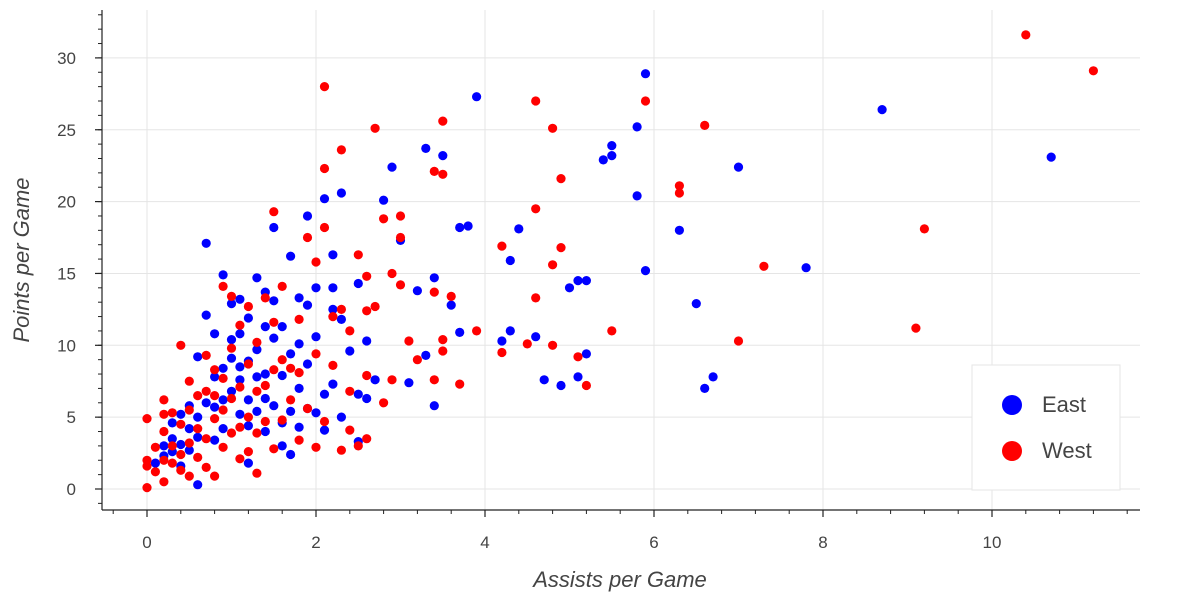 The image size is (1200, 600). What do you see at coordinates (992, 542) in the screenshot?
I see `x-tick-label: 10` at bounding box center [992, 542].